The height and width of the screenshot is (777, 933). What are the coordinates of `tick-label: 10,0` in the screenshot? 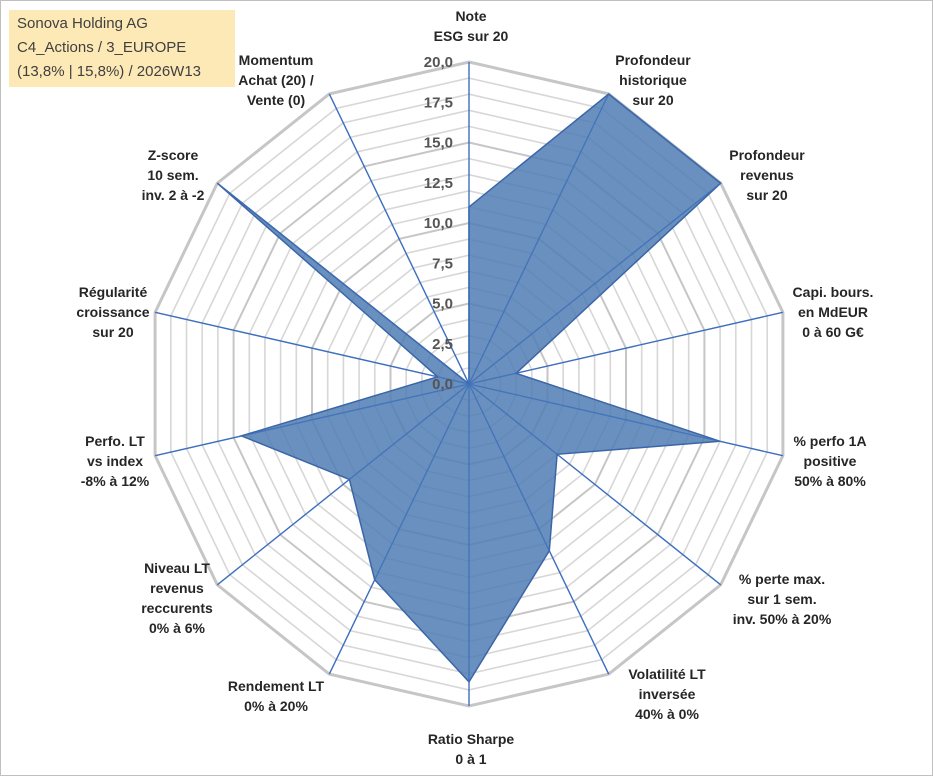 It's located at (438, 223).